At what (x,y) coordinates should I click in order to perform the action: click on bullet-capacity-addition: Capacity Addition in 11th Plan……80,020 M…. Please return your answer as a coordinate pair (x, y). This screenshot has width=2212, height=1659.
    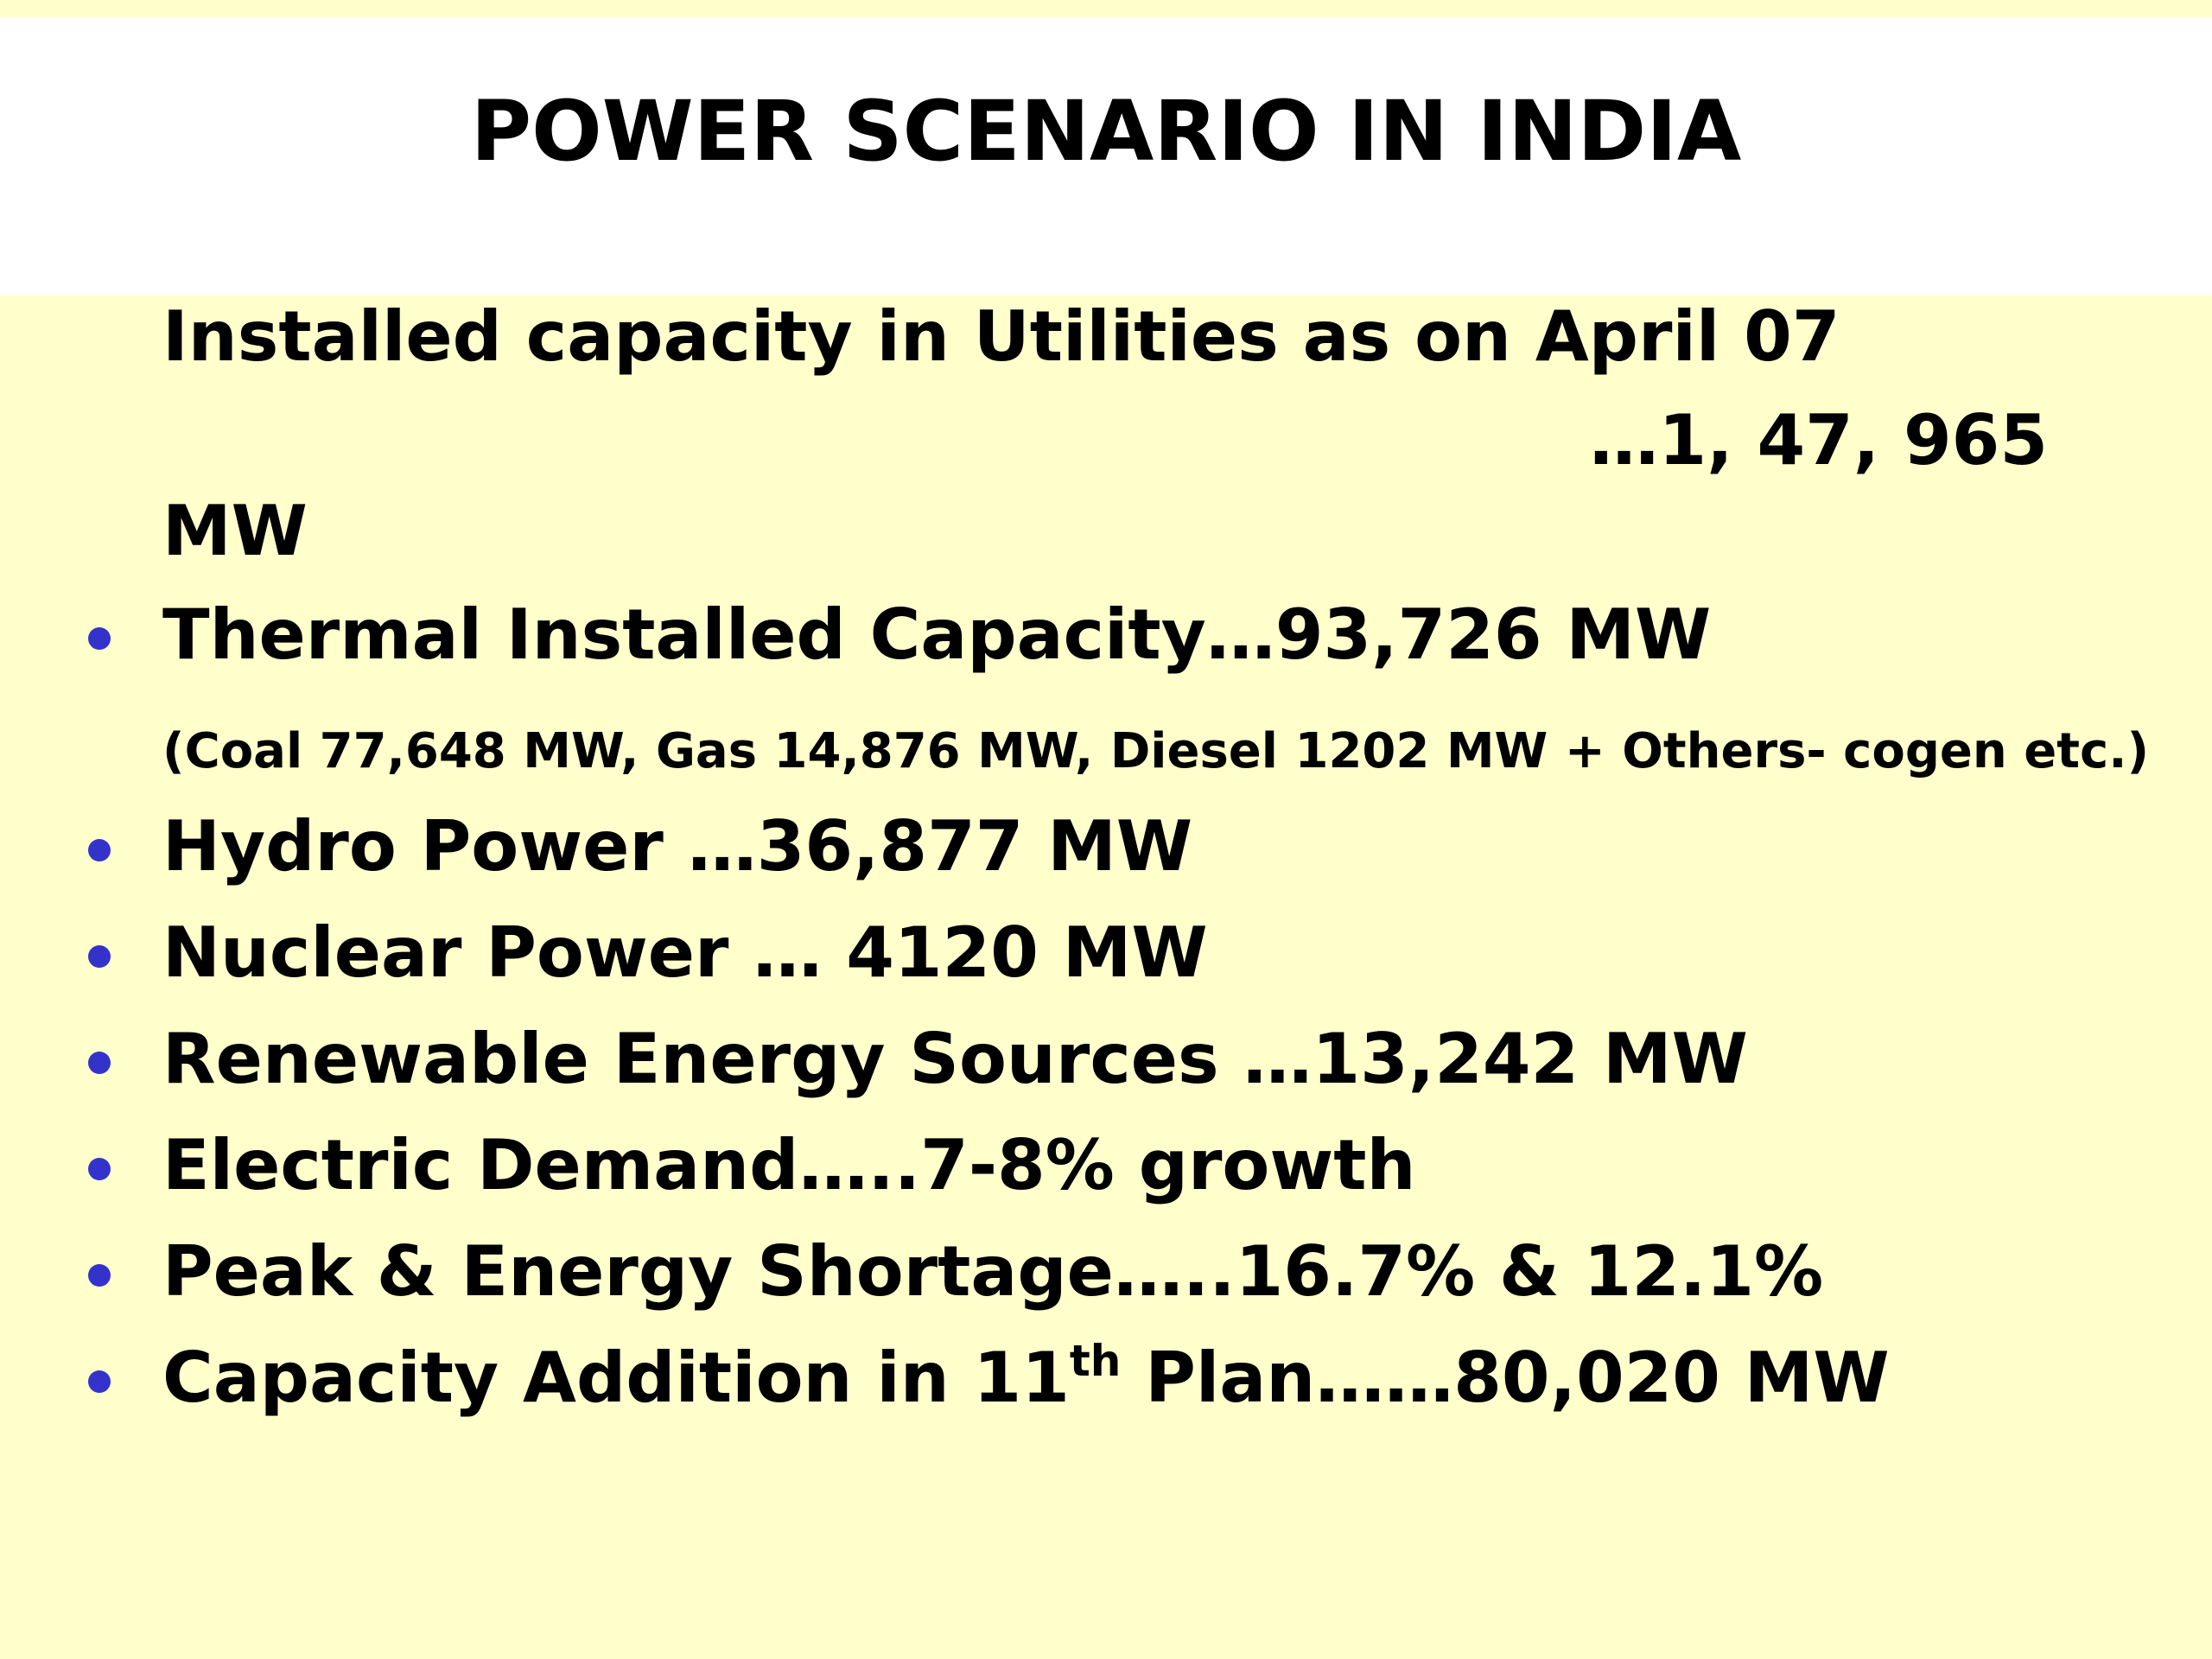
    Looking at the image, I should click on (1106, 1378).